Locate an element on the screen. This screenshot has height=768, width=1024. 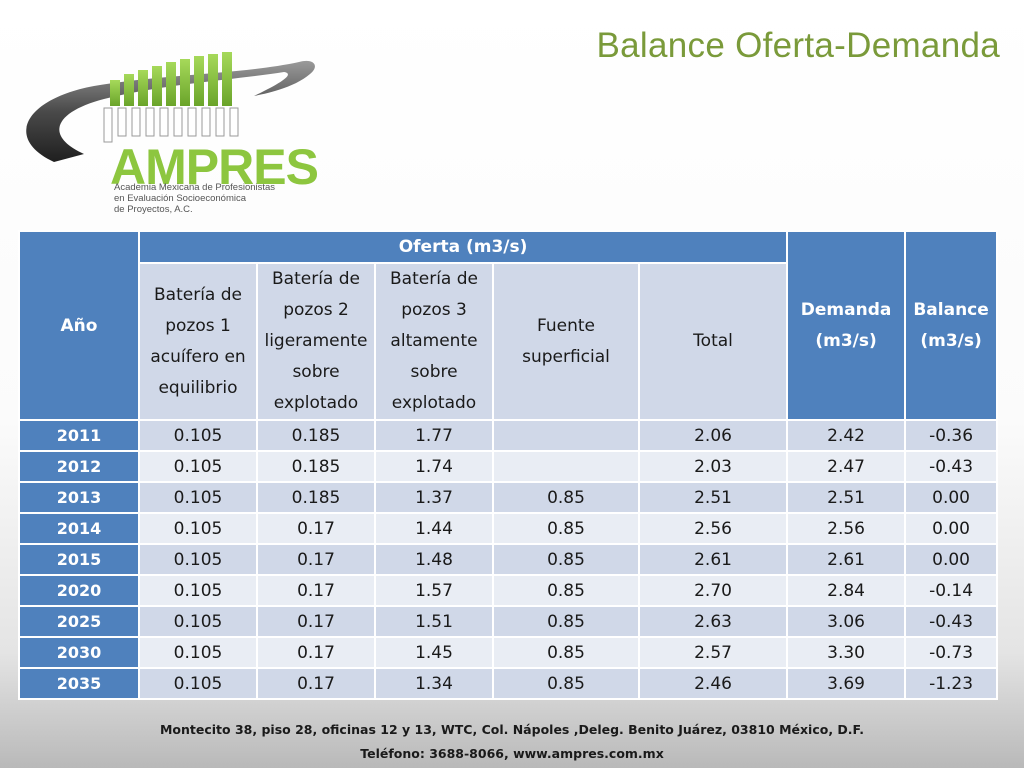
bateria-3-cell: 1.51 is located at coordinates (434, 621).